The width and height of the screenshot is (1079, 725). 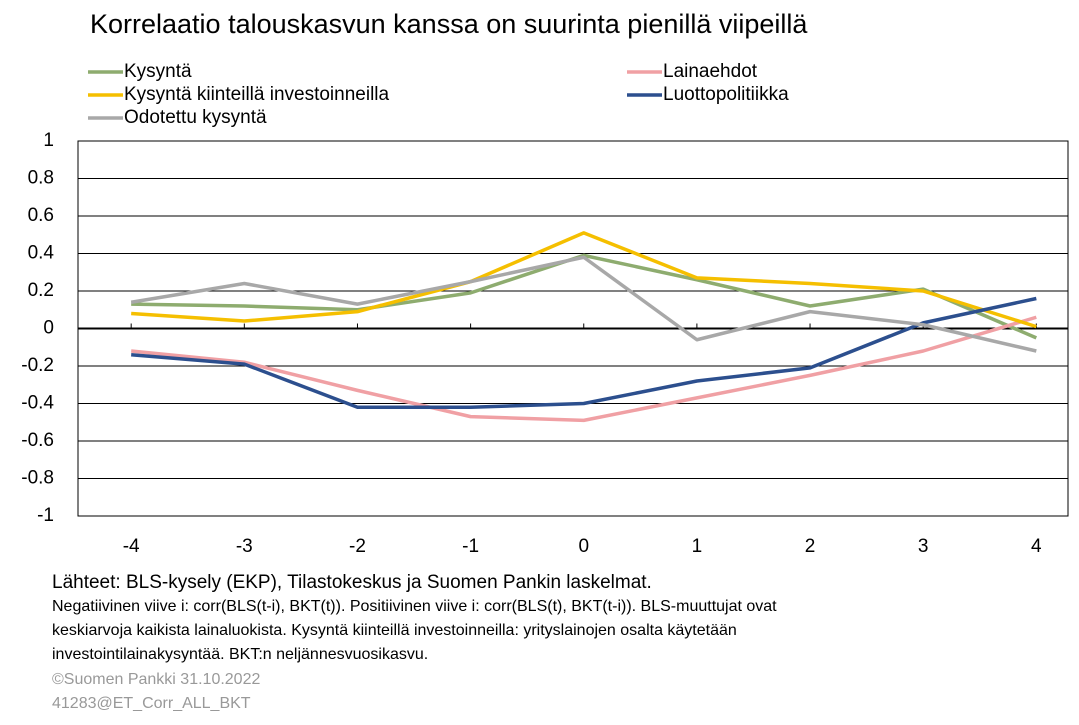 What do you see at coordinates (257, 94) in the screenshot?
I see `legend-label: Kysyntä kiinteillä investoinneilla` at bounding box center [257, 94].